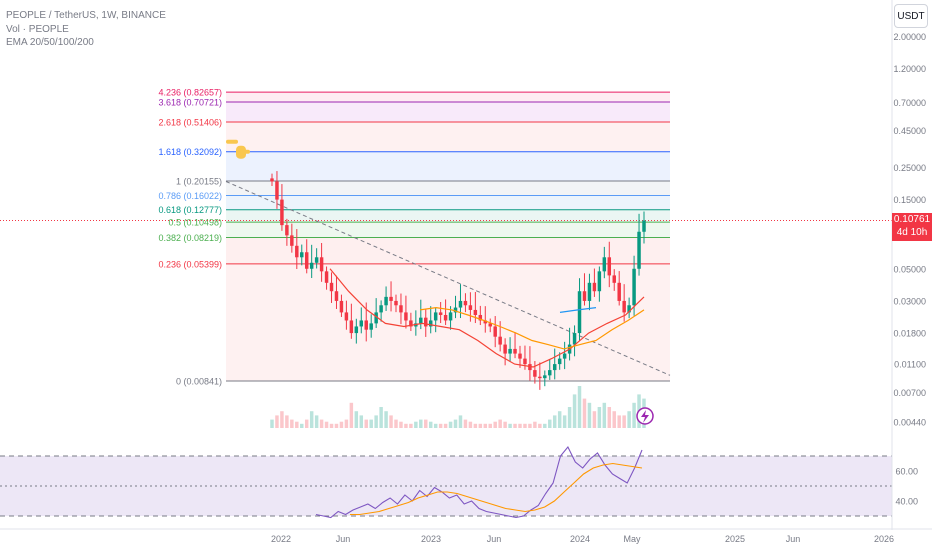 This screenshot has width=932, height=550. Describe the element at coordinates (632, 539) in the screenshot. I see `time-tick-label: May` at that location.